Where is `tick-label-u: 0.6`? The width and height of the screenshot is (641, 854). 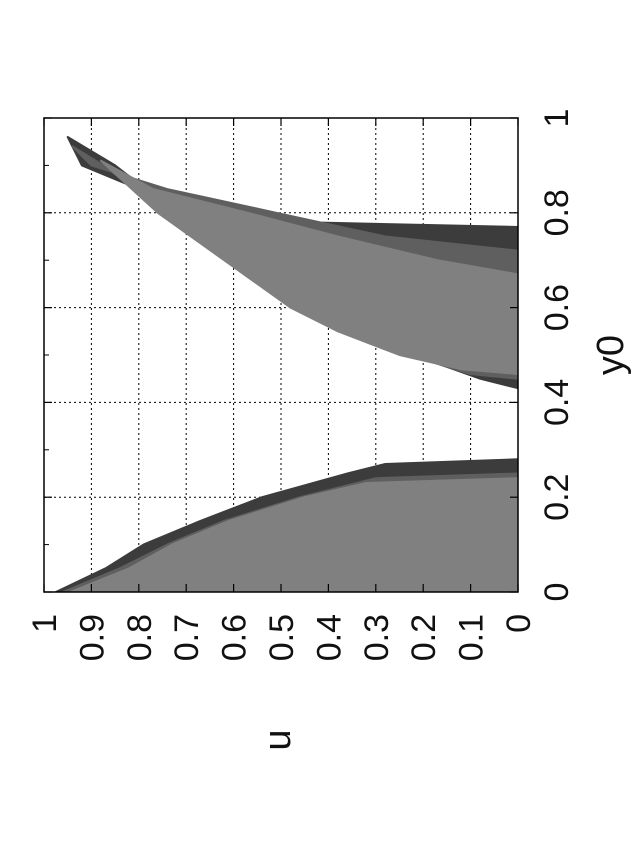
tick-label-u: 0.6 is located at coordinates (235, 637).